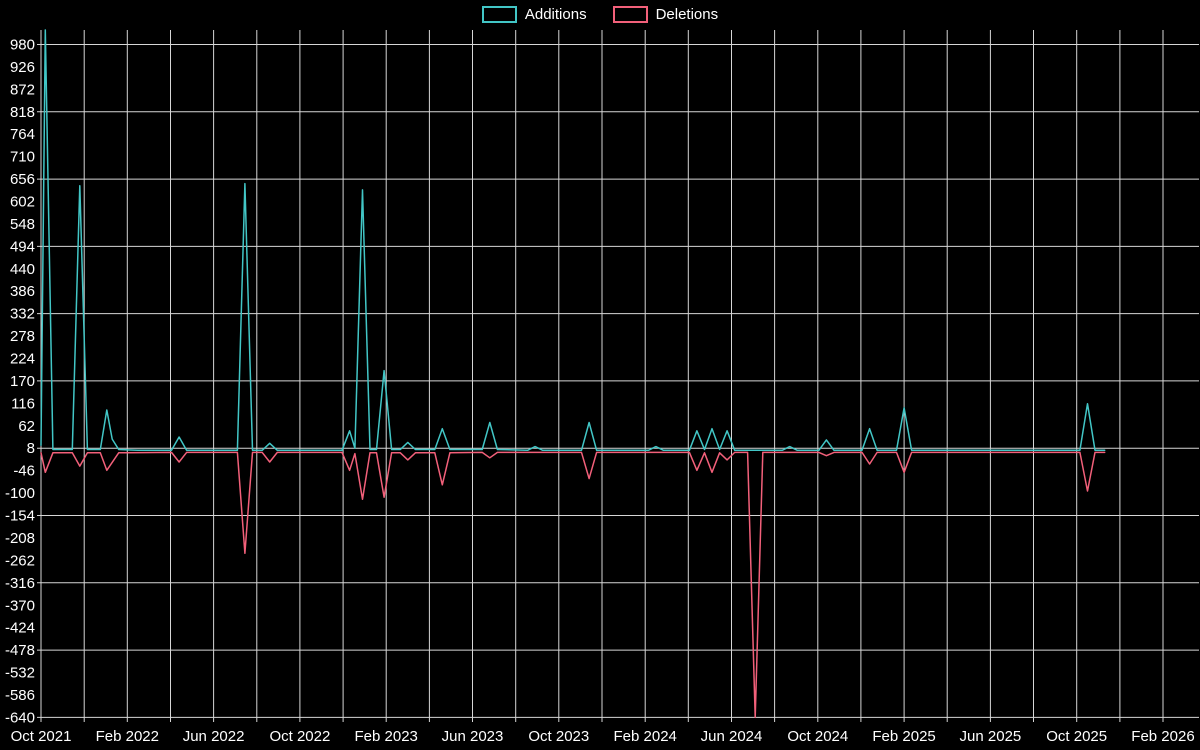  Describe the element at coordinates (31, 448) in the screenshot. I see `y-axis-tick-label: 8` at that location.